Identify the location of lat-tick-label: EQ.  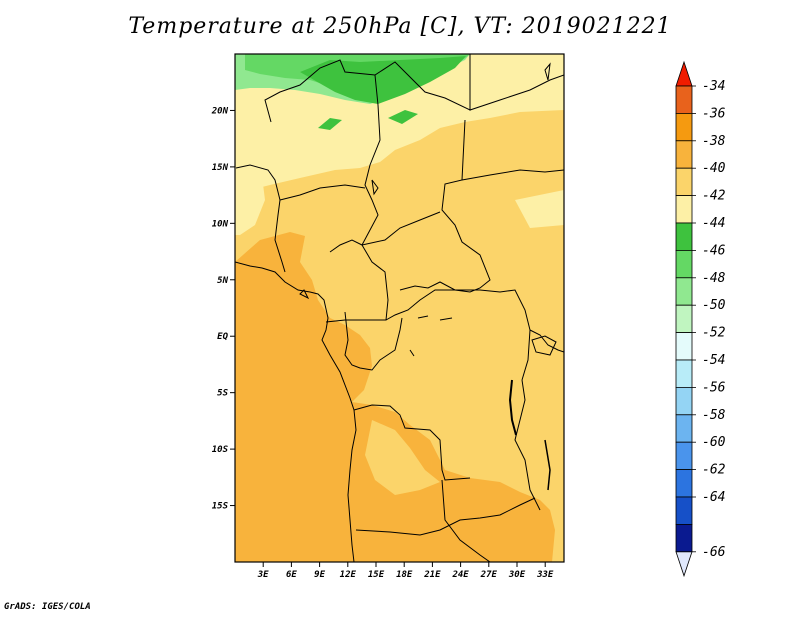
(222, 337).